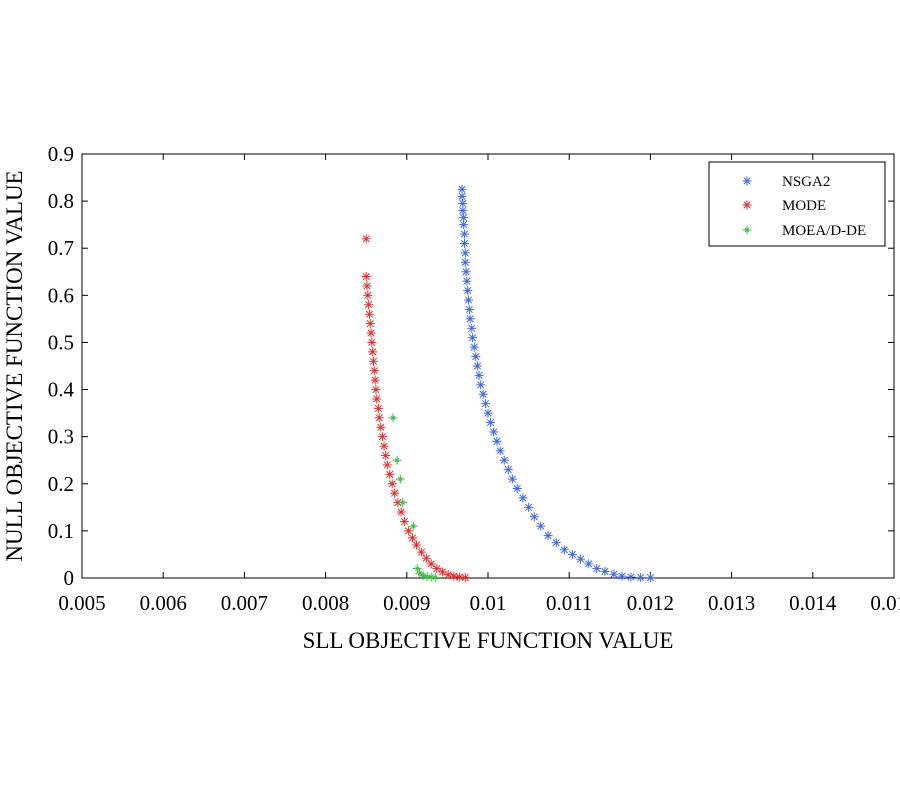 This screenshot has width=900, height=800. Describe the element at coordinates (650, 603) in the screenshot. I see `x-tick-label: 0.012` at that location.